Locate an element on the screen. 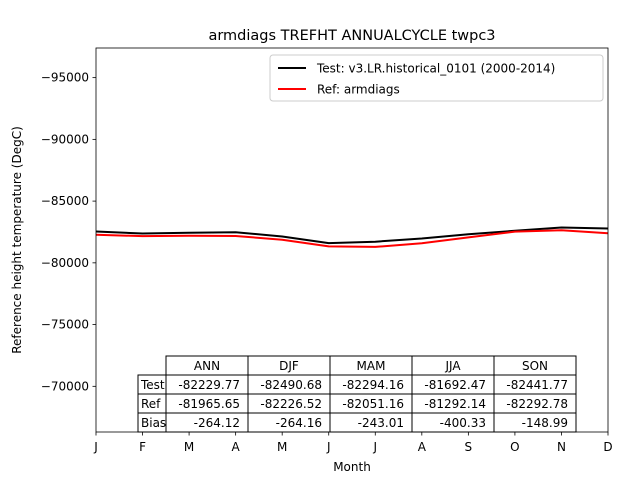 This screenshot has width=640, height=480. table-col-label: MAM is located at coordinates (371, 366).